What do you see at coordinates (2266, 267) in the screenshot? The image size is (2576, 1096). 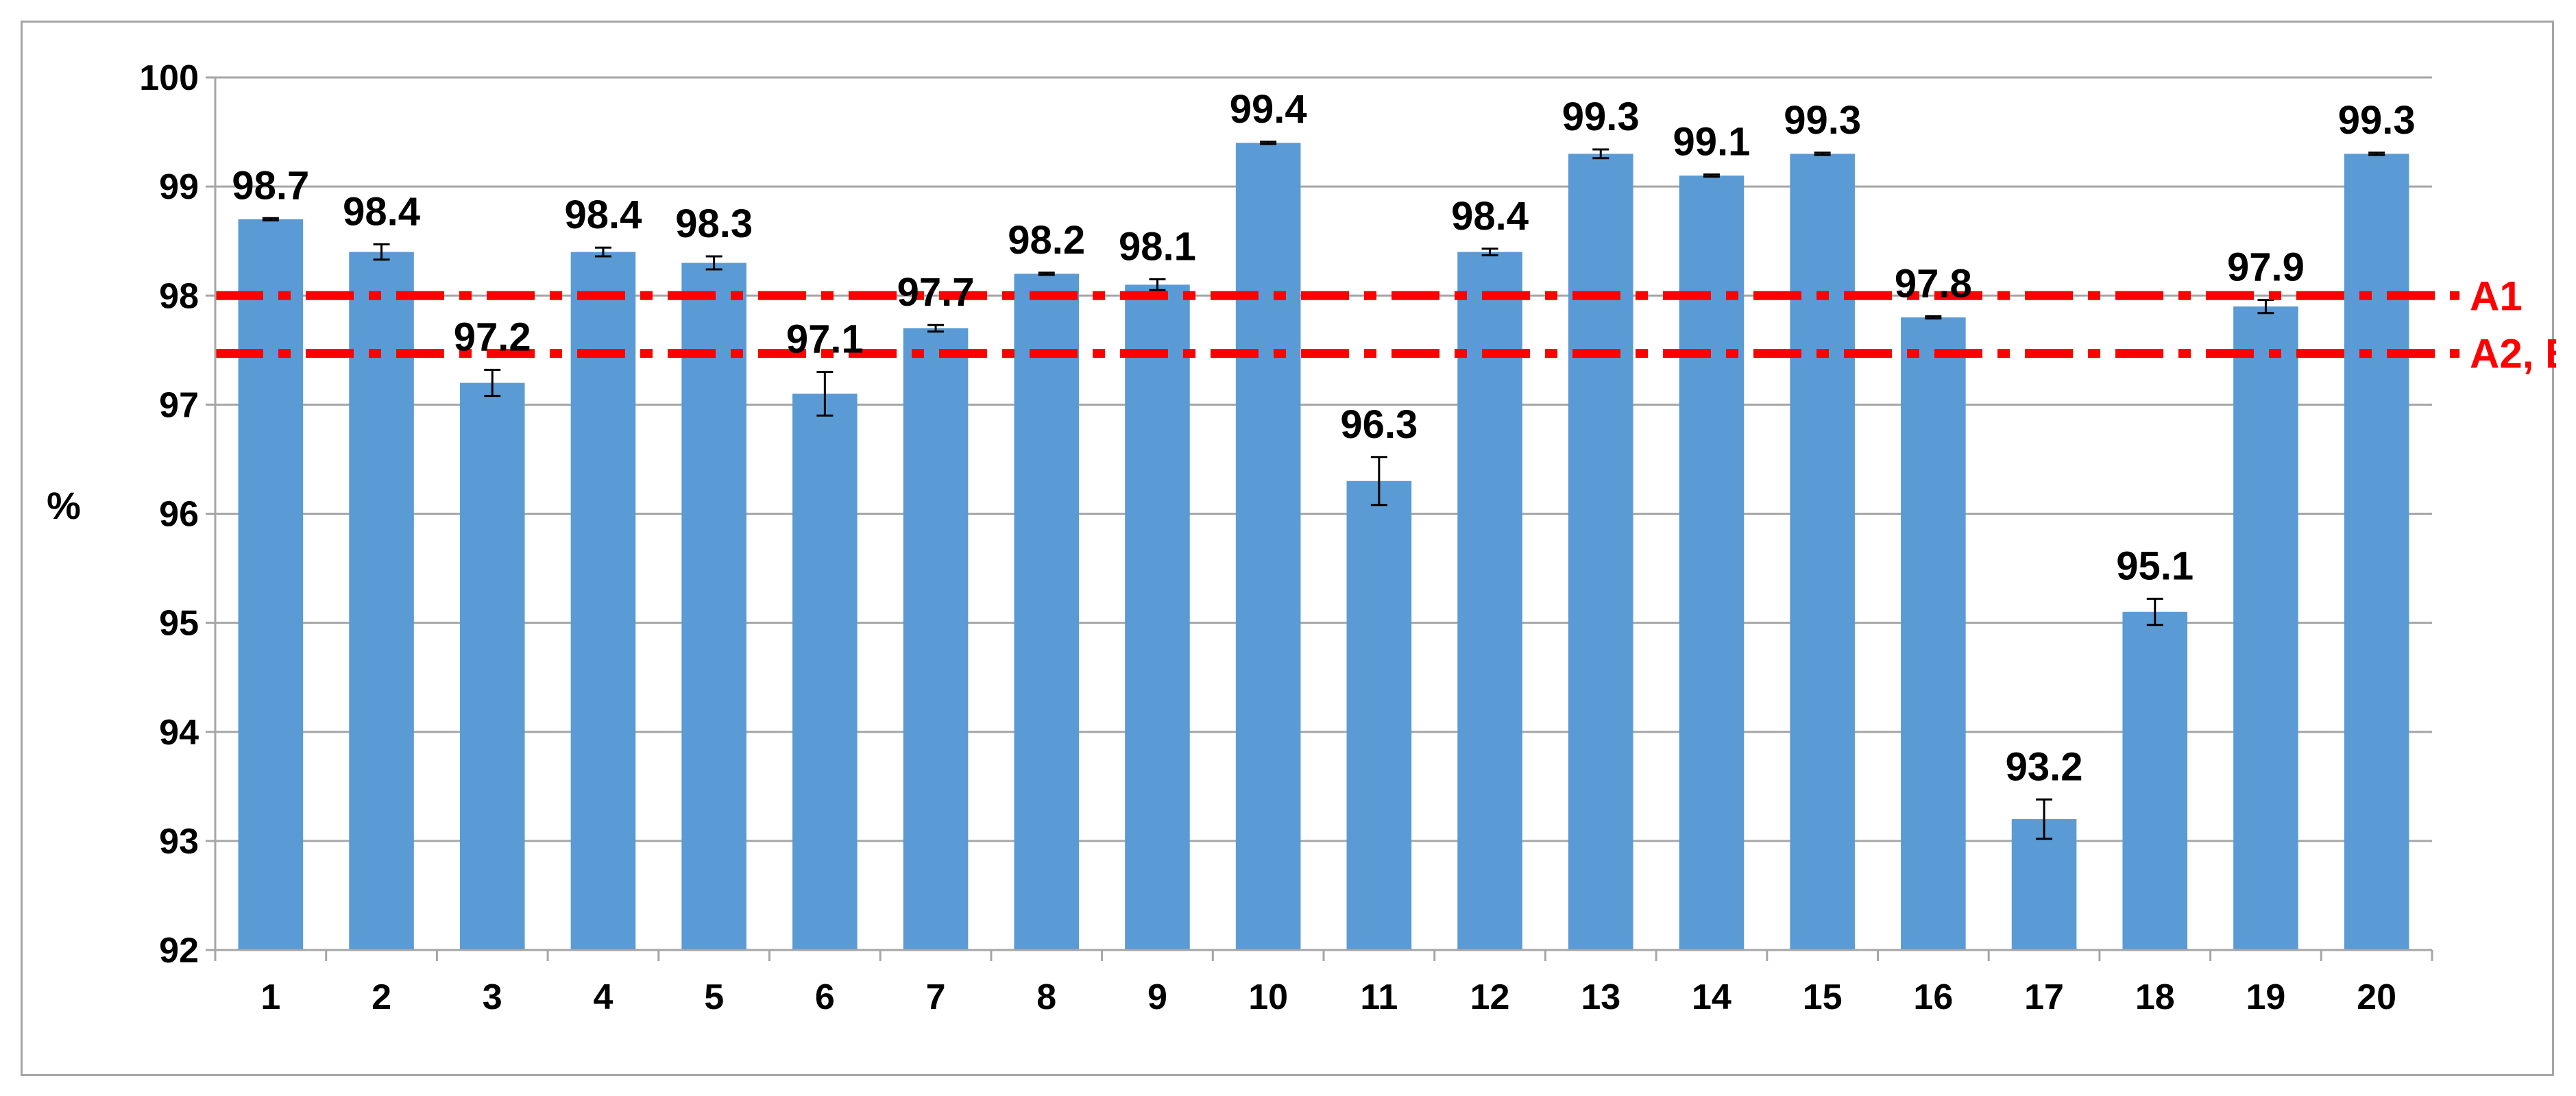 I see `data-label: 97.9` at bounding box center [2266, 267].